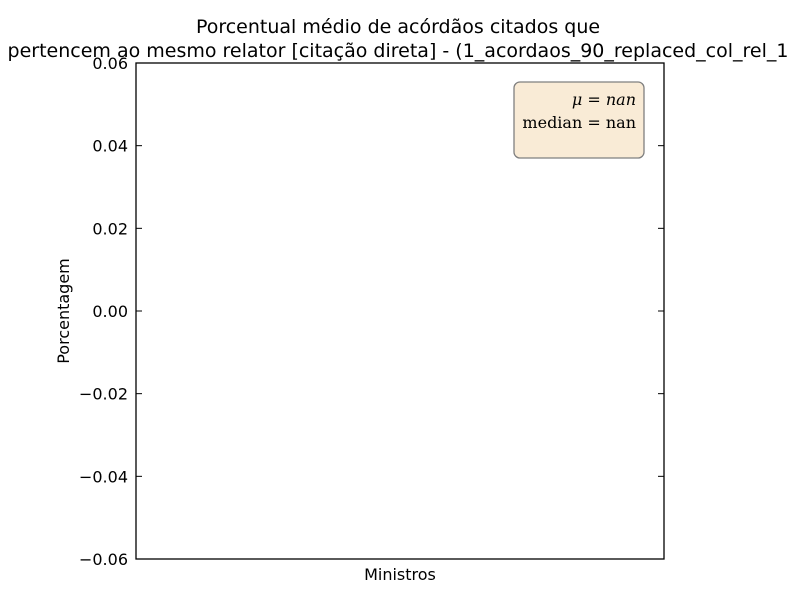  What do you see at coordinates (63, 311) in the screenshot?
I see `y-axis-label: Porcentagem` at bounding box center [63, 311].